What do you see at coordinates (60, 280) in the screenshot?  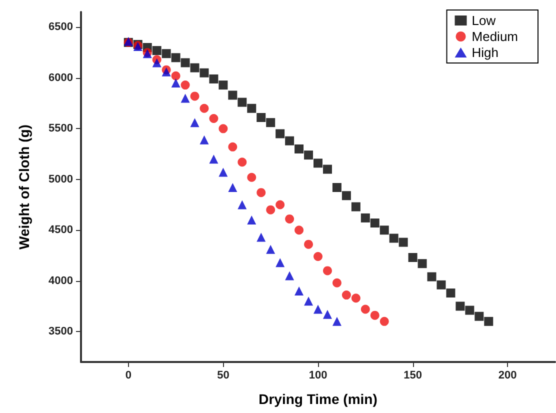 I see `y-tick-label: 4000` at bounding box center [60, 280].